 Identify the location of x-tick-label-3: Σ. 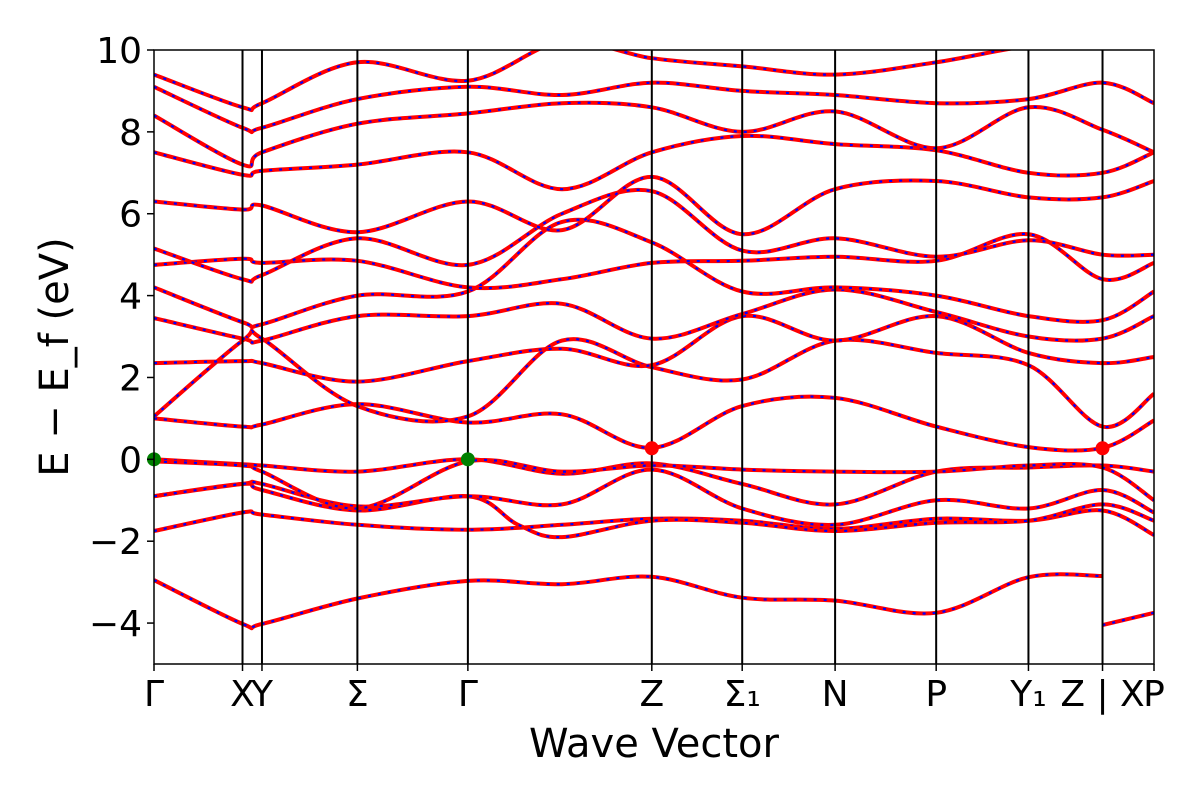
(357, 694).